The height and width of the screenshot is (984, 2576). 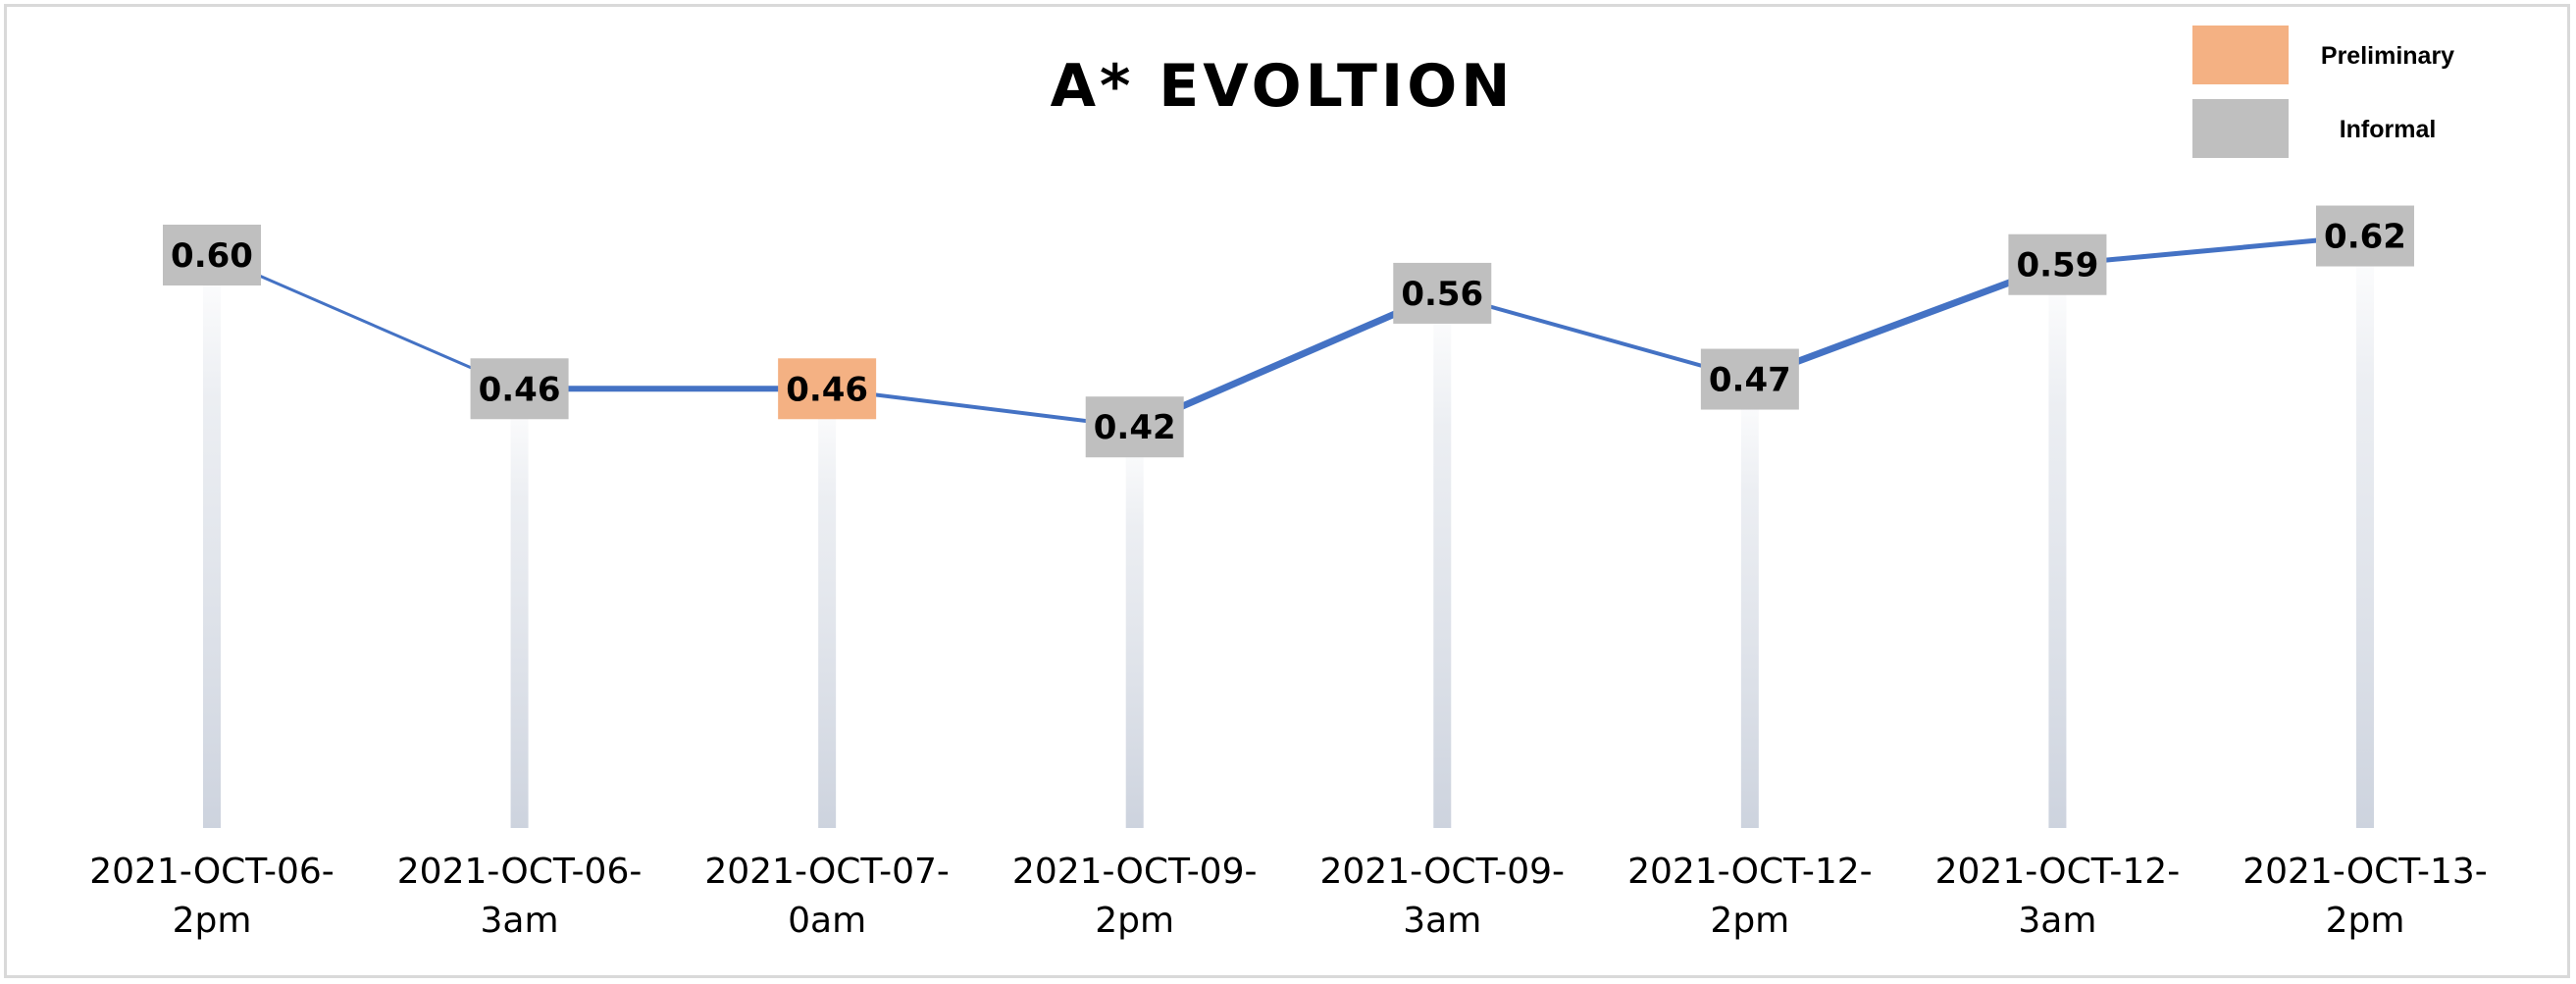 What do you see at coordinates (2323, 92) in the screenshot?
I see `legend: Preliminary Informal` at bounding box center [2323, 92].